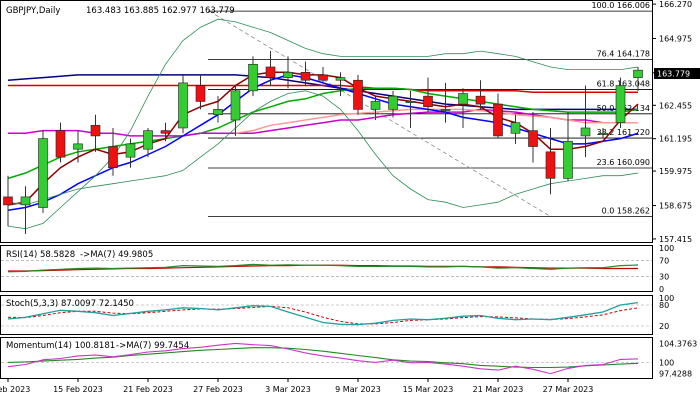 This screenshot has width=700, height=400. What do you see at coordinates (675, 206) in the screenshot?
I see `y-tick-label: 158.675` at bounding box center [675, 206].